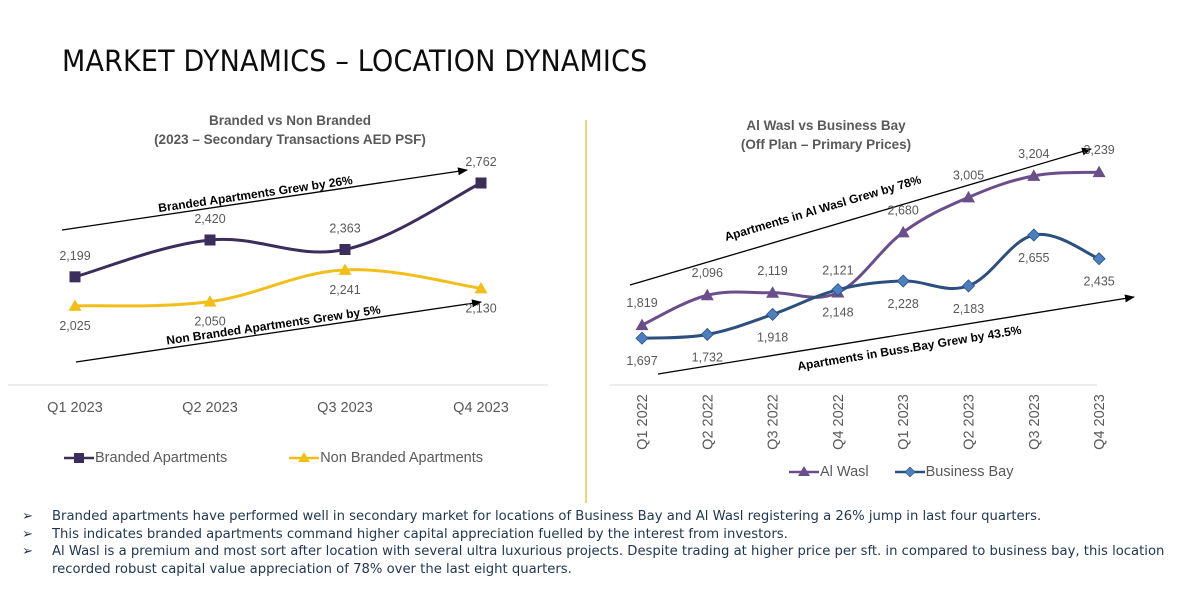 The width and height of the screenshot is (1190, 598). What do you see at coordinates (402, 458) in the screenshot?
I see `legend-label-non-branded: Non Branded Apartments` at bounding box center [402, 458].